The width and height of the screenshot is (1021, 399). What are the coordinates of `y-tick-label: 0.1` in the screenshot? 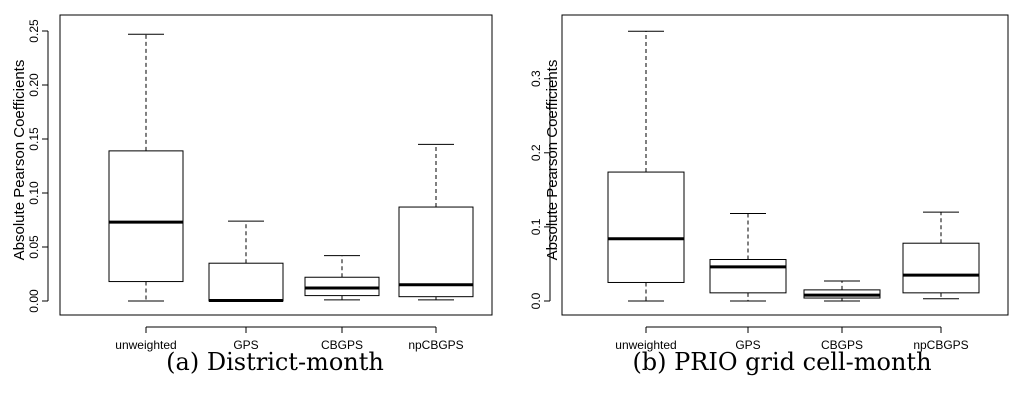 It's located at (536, 226).